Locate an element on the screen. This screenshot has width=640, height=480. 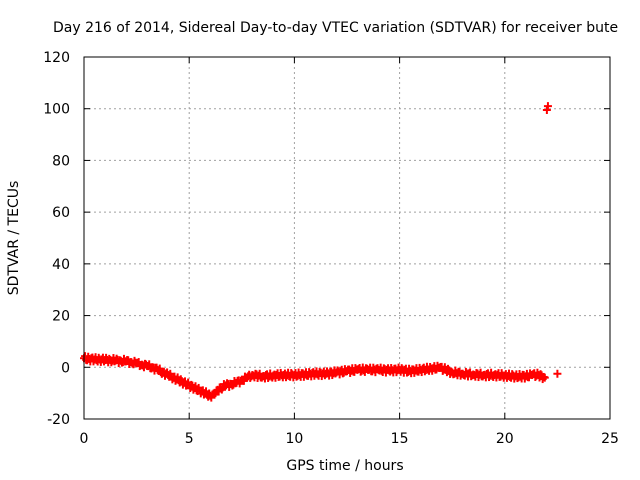
y-tick-label: 40 is located at coordinates (61, 265).